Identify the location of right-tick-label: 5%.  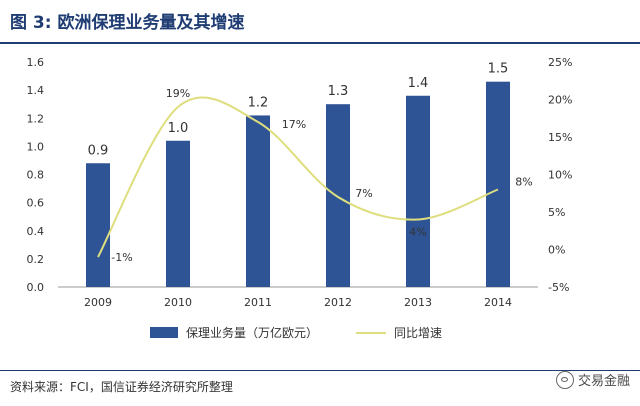
(556, 212).